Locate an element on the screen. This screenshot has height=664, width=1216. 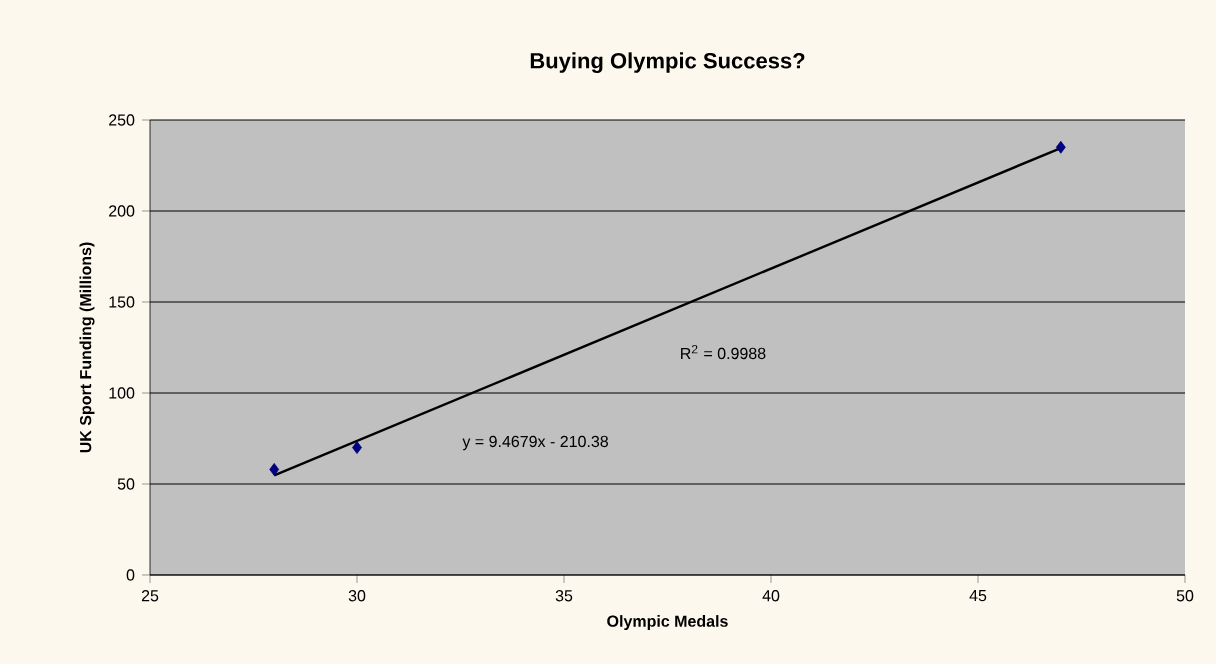
y-tick-label: 100 is located at coordinates (122, 393).